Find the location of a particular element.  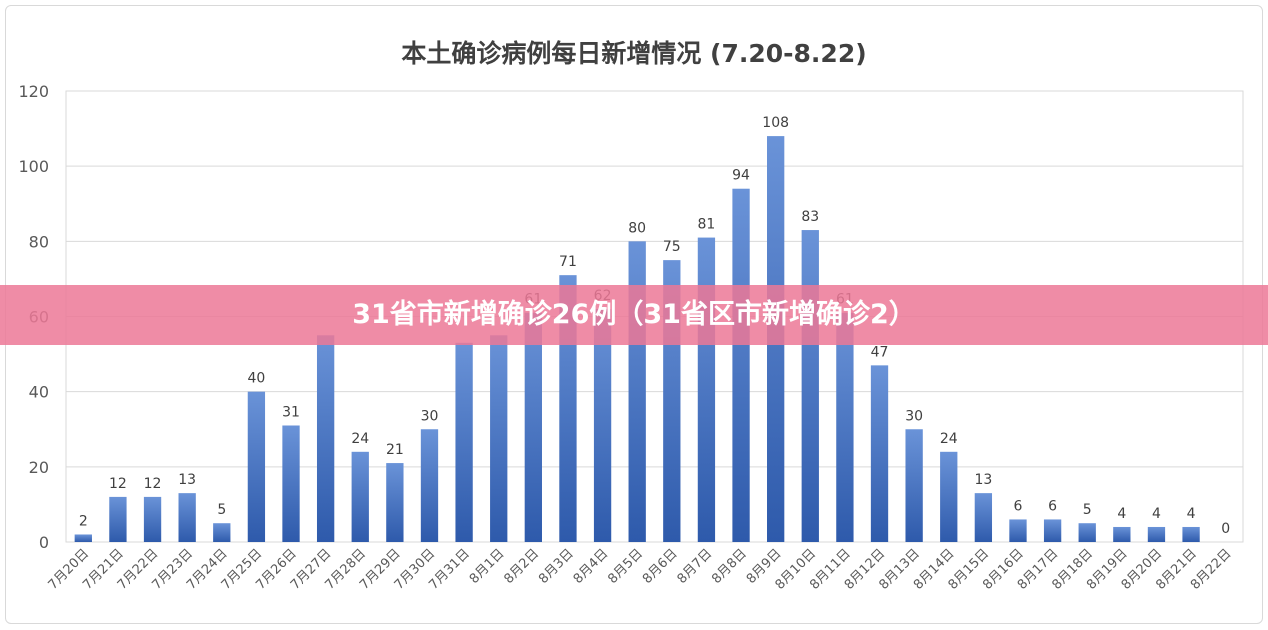

data-label: 40 is located at coordinates (256, 379).